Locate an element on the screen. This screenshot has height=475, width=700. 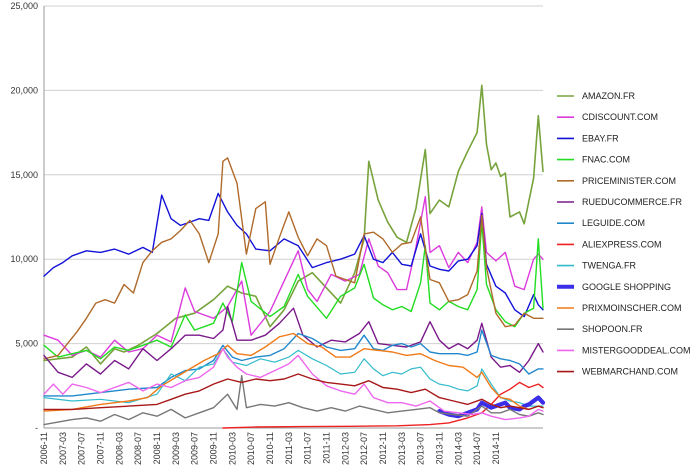
x-tick-label: 2012-07 is located at coordinates (364, 448).